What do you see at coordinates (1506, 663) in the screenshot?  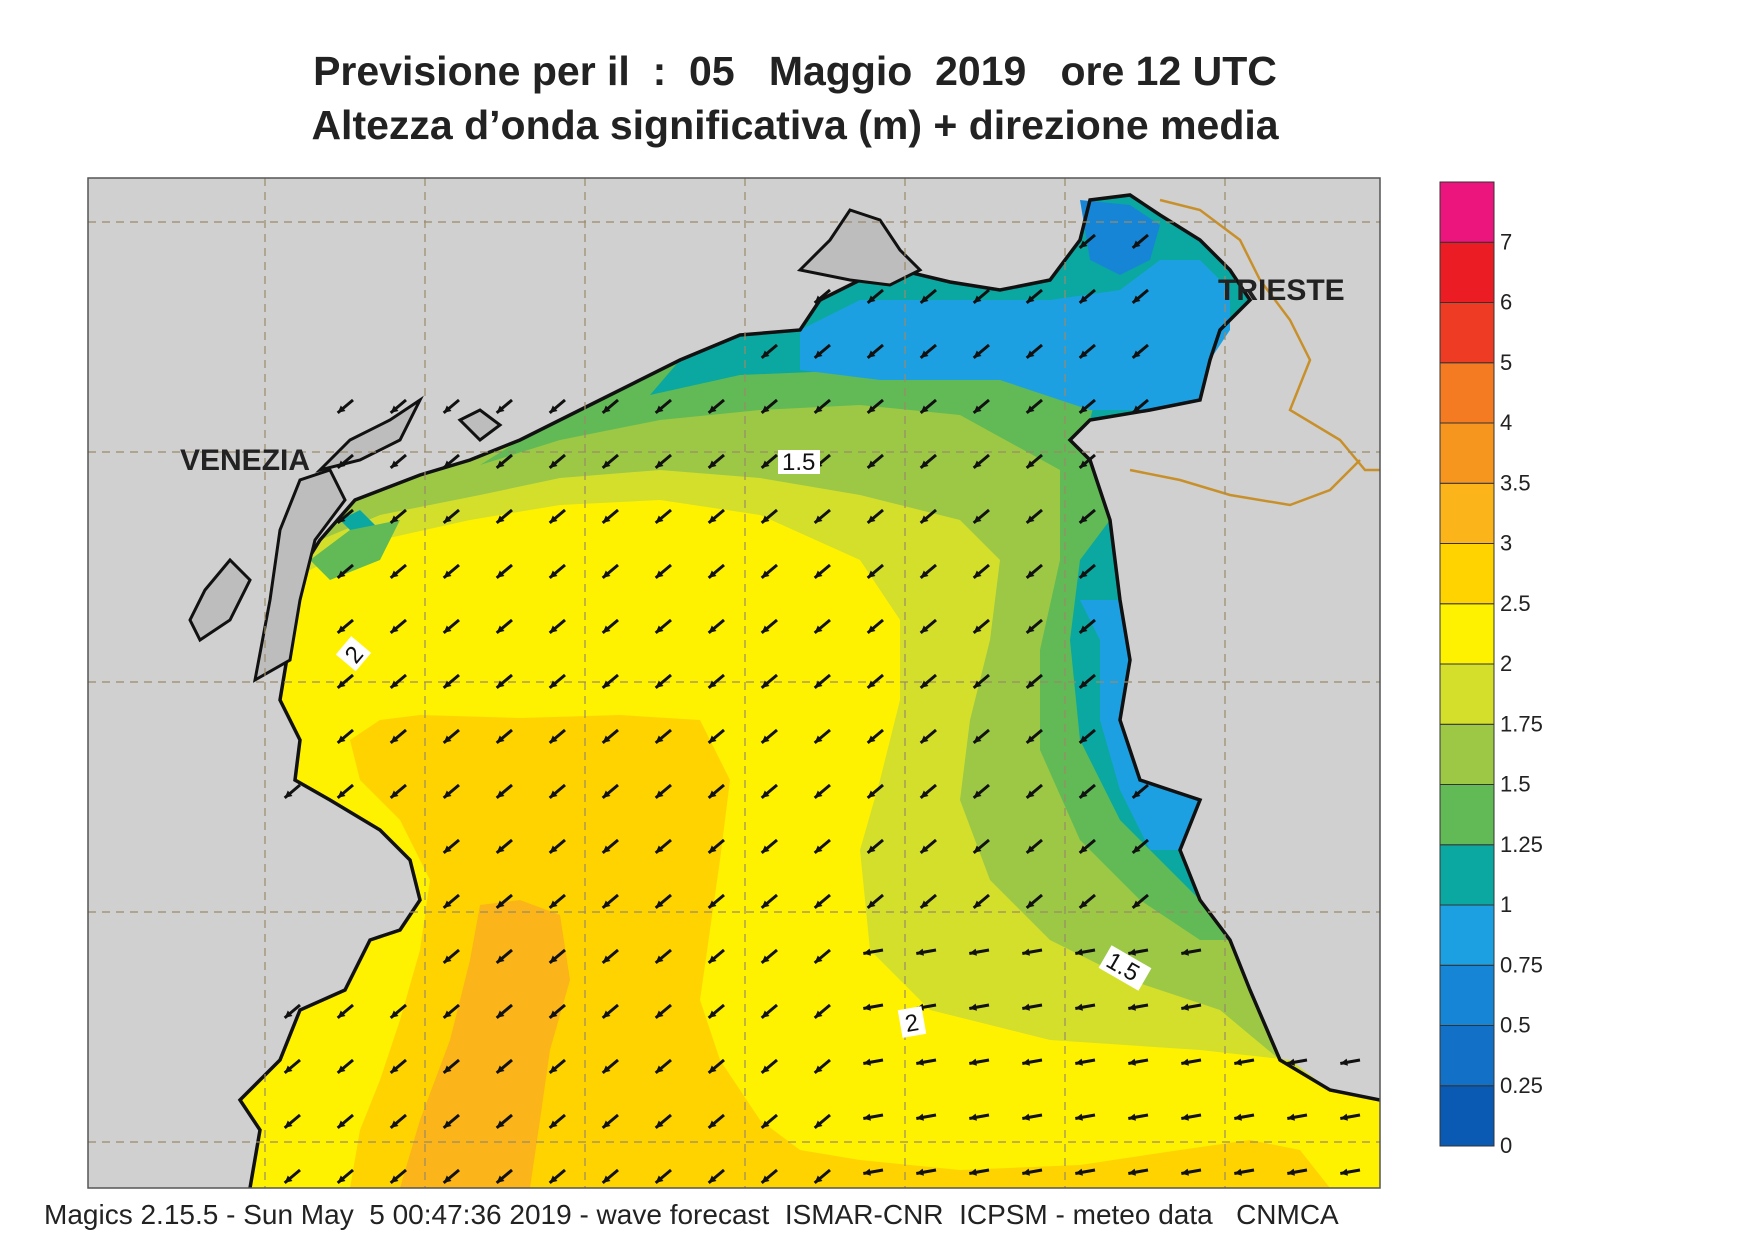 I see `colorbar-label: 2` at bounding box center [1506, 663].